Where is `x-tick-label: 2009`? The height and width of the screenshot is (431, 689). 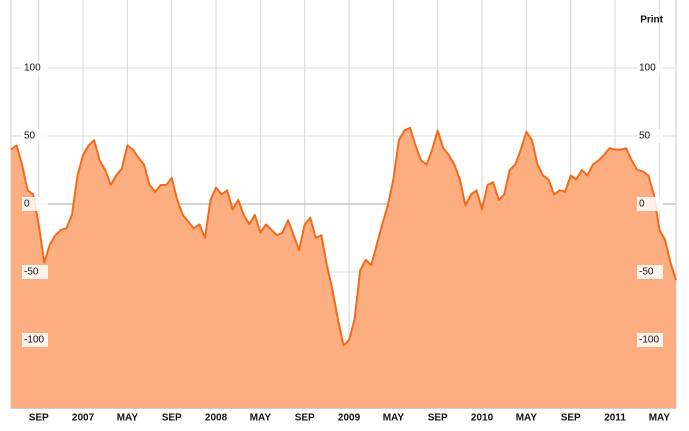 x-tick-label: 2009 is located at coordinates (349, 418).